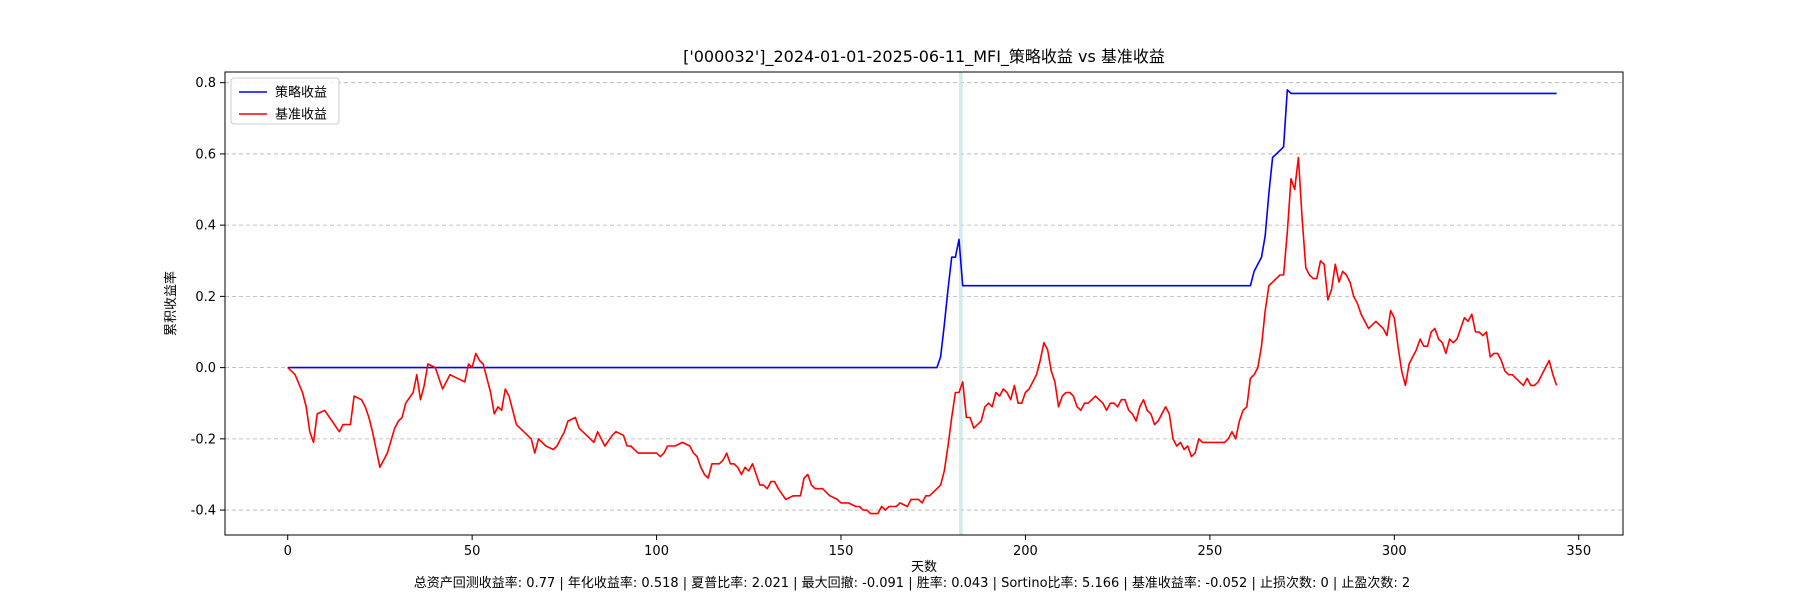  I want to click on y-axis-ticks: -0.4 -0.2 0.0 0.2 0.4 0.6 0.8, so click(208, 297).